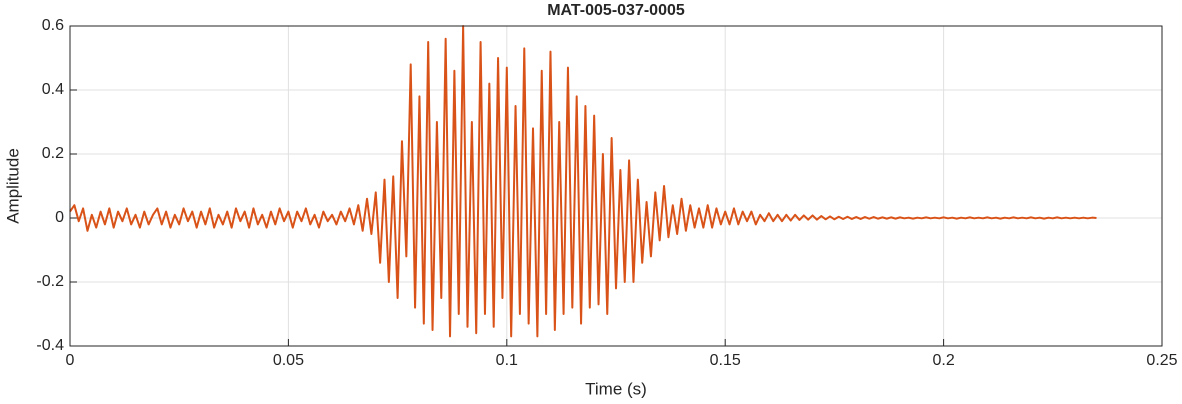 The width and height of the screenshot is (1182, 404). What do you see at coordinates (507, 360) in the screenshot?
I see `x-tick-label: 0.1` at bounding box center [507, 360].